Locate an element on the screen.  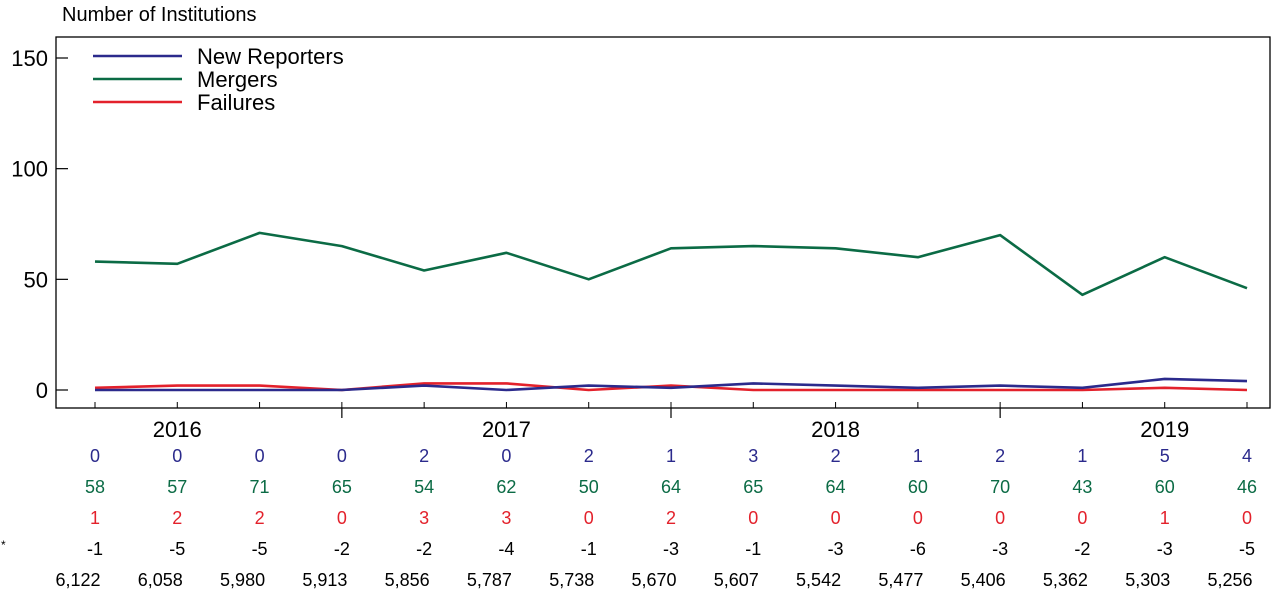
table-cell-mergers: 46 is located at coordinates (1247, 487).